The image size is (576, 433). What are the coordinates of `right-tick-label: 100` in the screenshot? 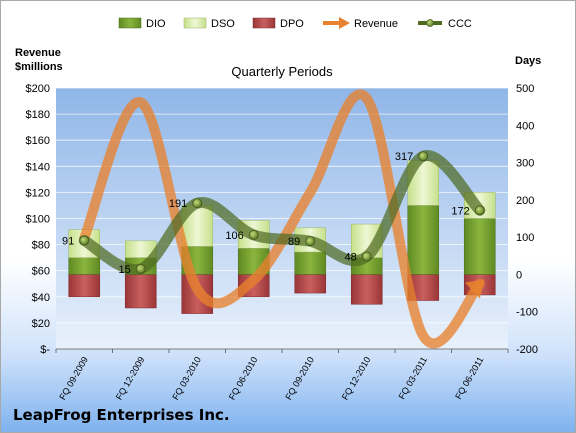 It's located at (525, 238).